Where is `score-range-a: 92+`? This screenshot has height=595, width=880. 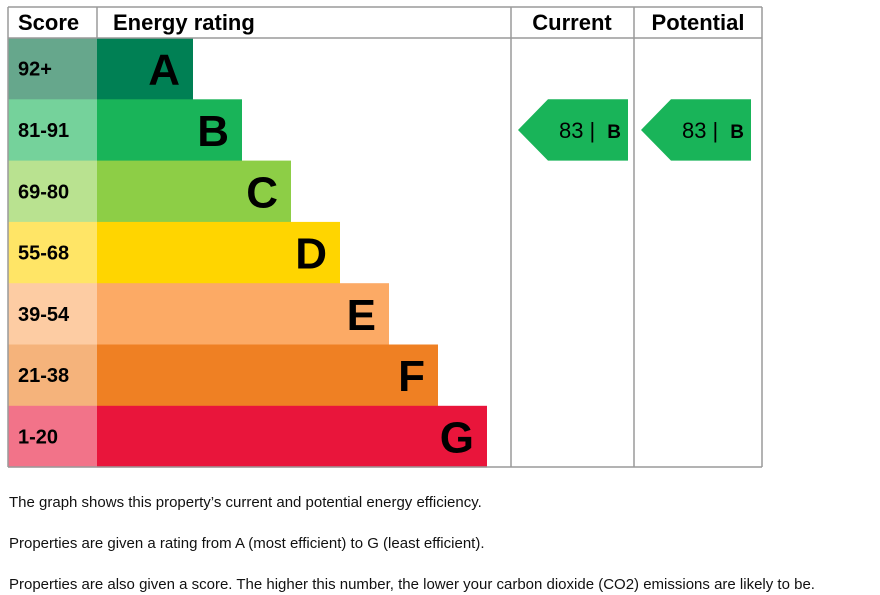
score-range-a: 92+ is located at coordinates (35, 70).